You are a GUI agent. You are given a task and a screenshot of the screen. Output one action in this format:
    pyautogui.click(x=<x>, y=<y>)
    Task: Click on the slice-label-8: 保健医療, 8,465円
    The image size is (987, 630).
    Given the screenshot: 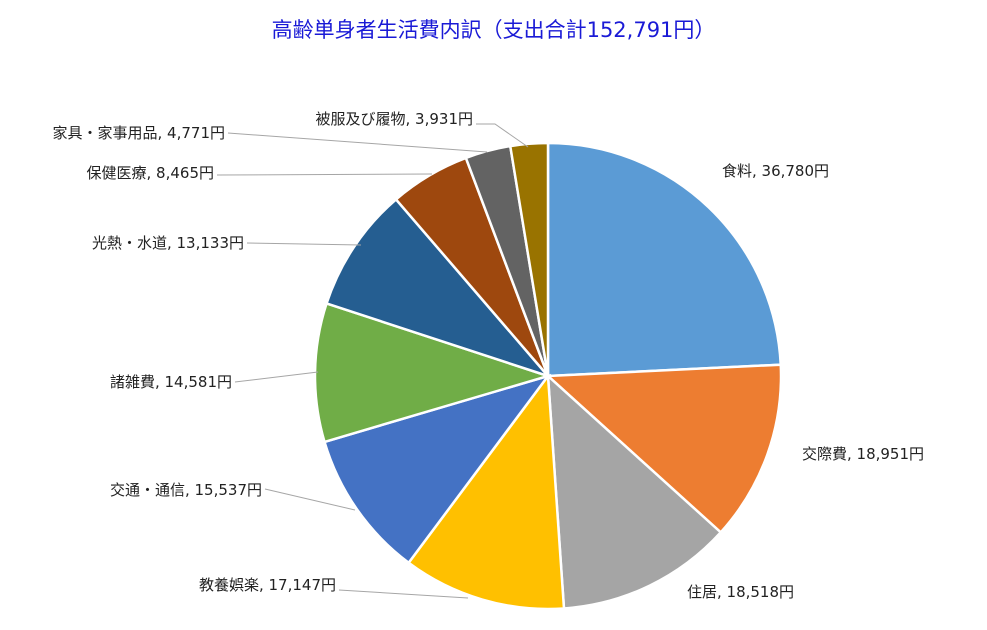 What is the action you would take?
    pyautogui.click(x=150, y=173)
    